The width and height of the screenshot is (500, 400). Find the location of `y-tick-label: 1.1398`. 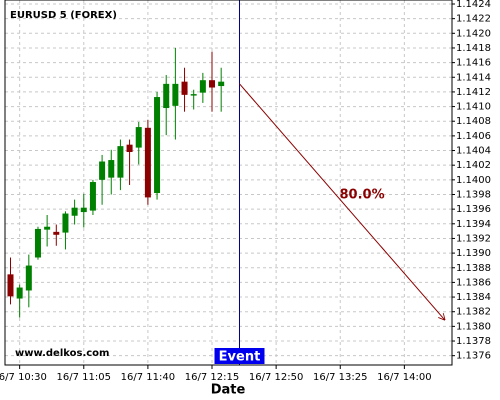

y-tick-label: 1.1398 is located at coordinates (473, 194).